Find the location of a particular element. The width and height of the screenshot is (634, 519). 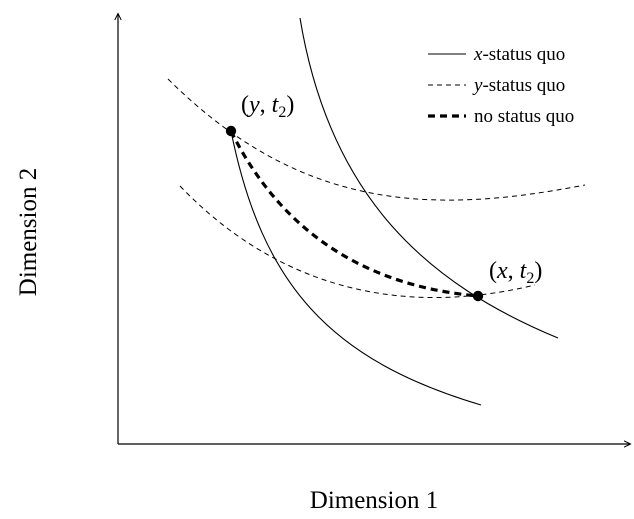

x-axis-label: Dimension 1 is located at coordinates (374, 500).